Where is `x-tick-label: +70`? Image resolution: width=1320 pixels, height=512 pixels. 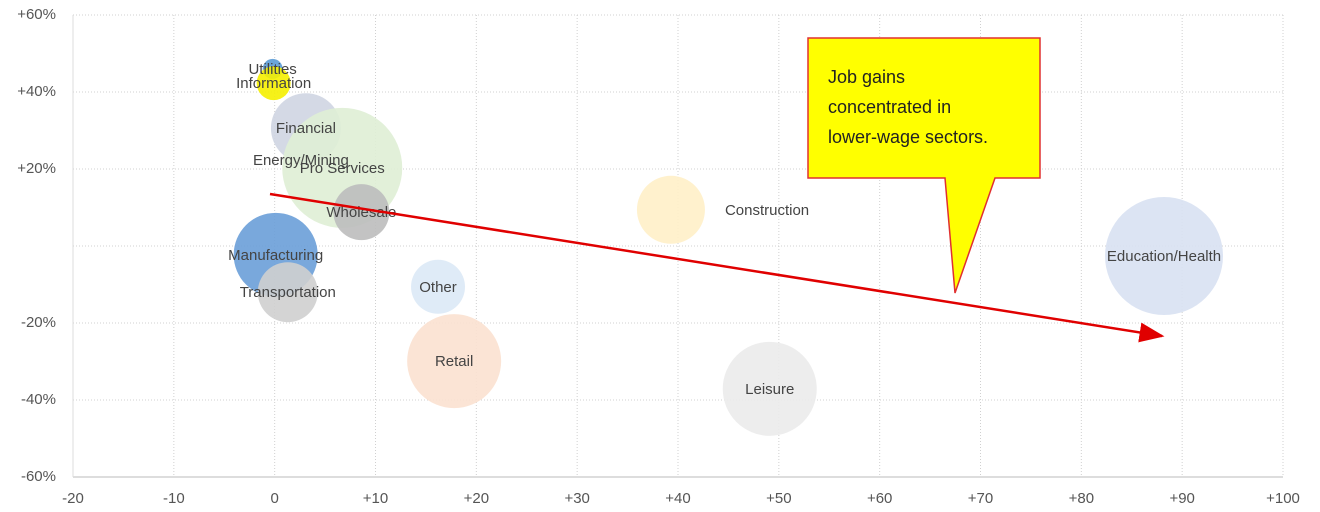
x-tick-label: +70 is located at coordinates (980, 498).